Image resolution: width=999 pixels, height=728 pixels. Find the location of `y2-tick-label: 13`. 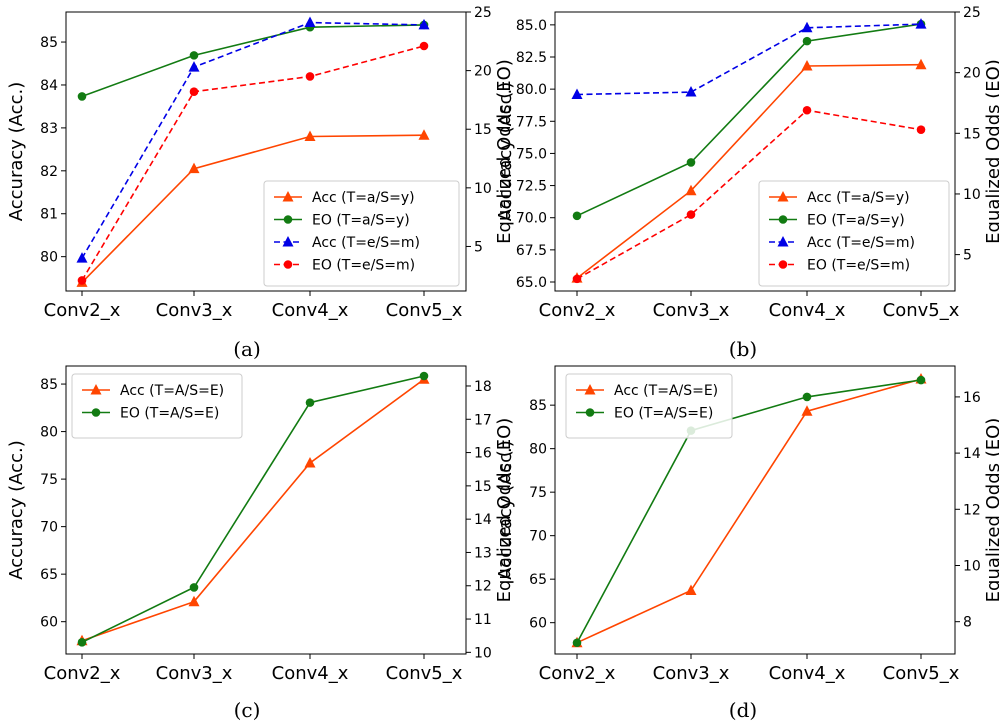

y2-tick-label: 13 is located at coordinates (483, 553).